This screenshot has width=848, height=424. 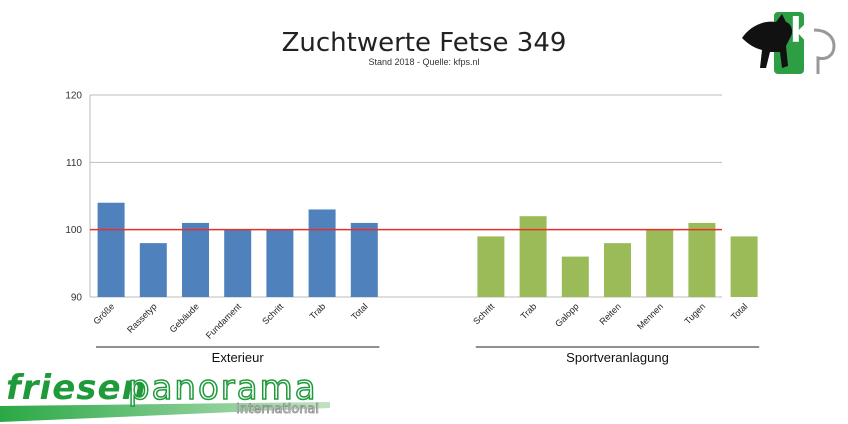 I want to click on group-label: Sportveranlagung, so click(x=617, y=357).